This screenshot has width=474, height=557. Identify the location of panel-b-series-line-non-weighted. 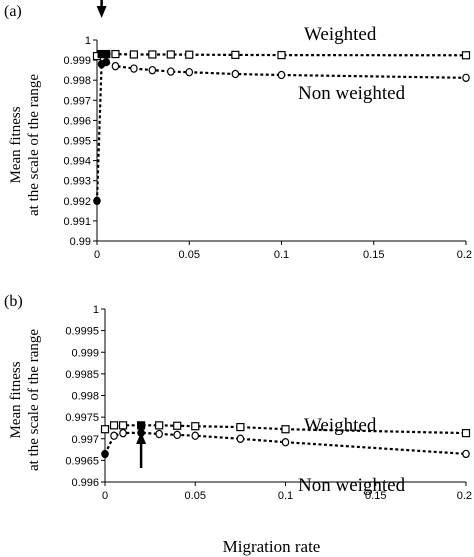
(285, 443).